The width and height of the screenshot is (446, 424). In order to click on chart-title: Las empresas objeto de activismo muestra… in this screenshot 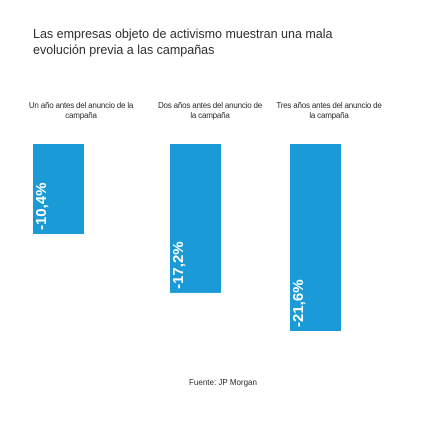, I will do `click(183, 42)`.